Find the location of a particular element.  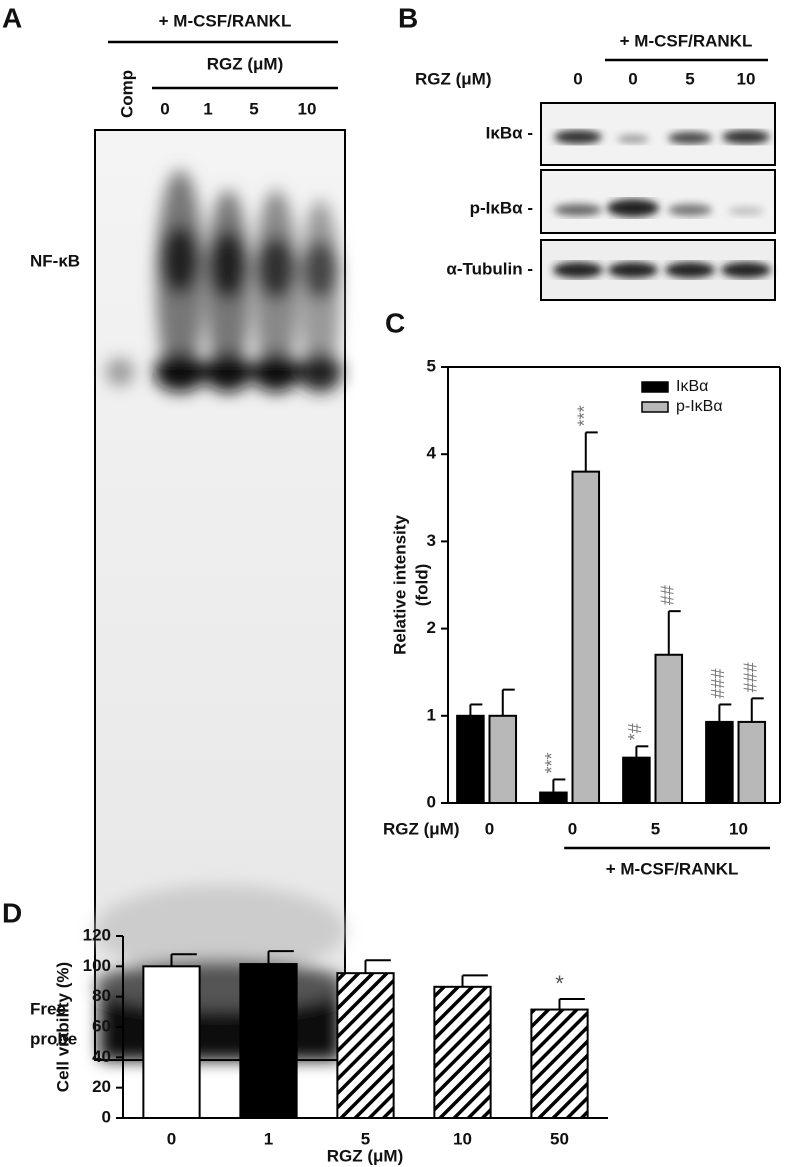

blot-label: p-IκBα - is located at coordinates (501, 207).